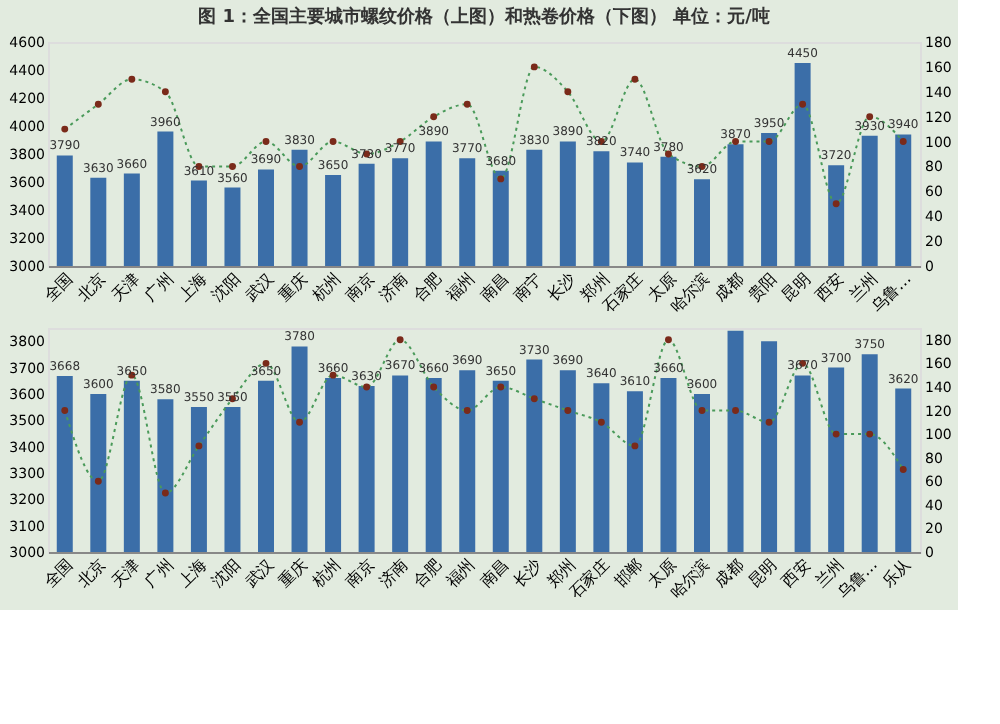 The height and width of the screenshot is (724, 1000). I want to click on x-tick-label: 乐从, so click(897, 573).